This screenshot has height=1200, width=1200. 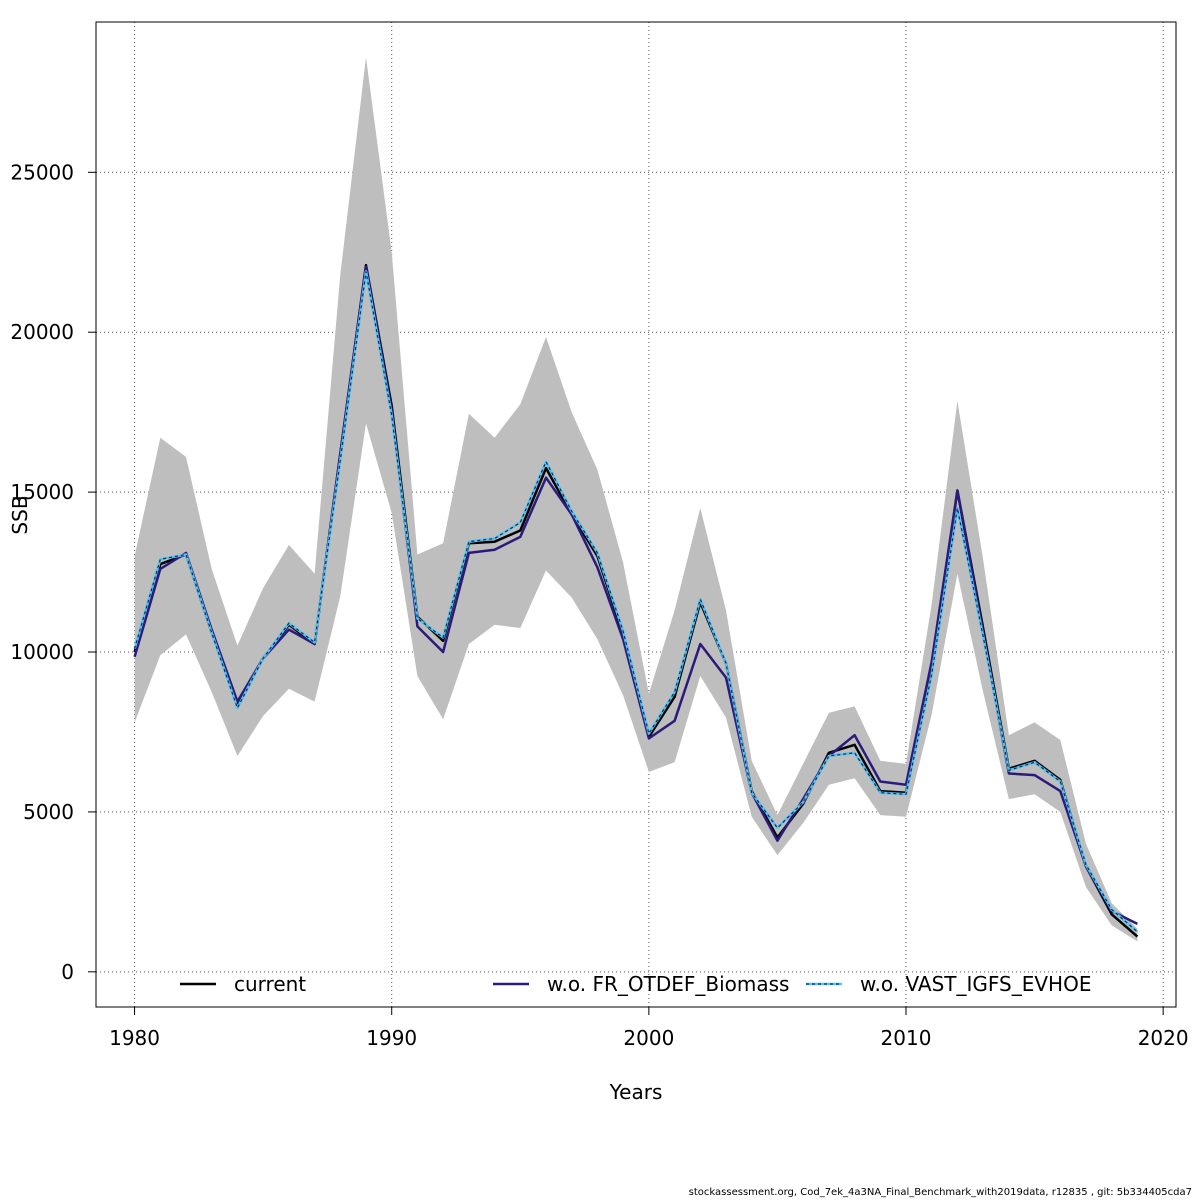 I want to click on x-tick-label-1980: 1980, so click(x=134, y=1038).